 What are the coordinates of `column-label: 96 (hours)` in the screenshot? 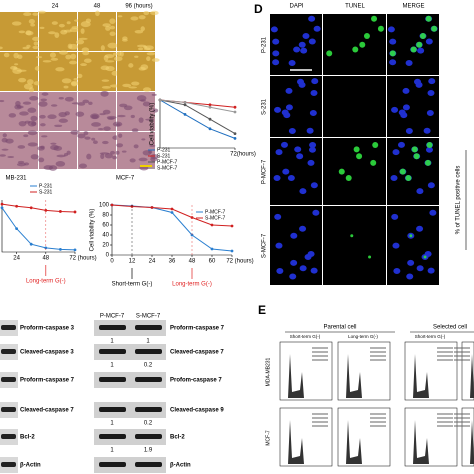 It's located at (138, 7).